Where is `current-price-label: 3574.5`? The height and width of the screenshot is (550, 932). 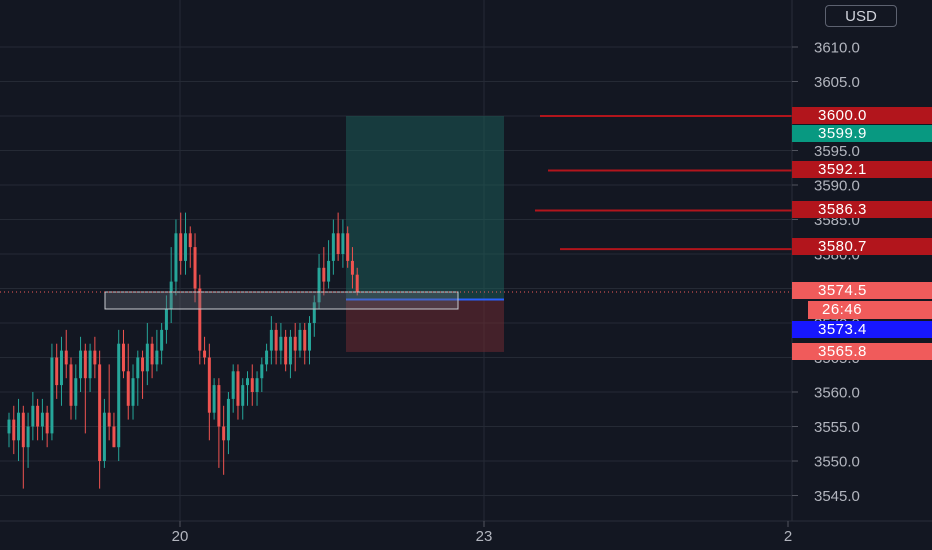 current-price-label: 3574.5 is located at coordinates (862, 290).